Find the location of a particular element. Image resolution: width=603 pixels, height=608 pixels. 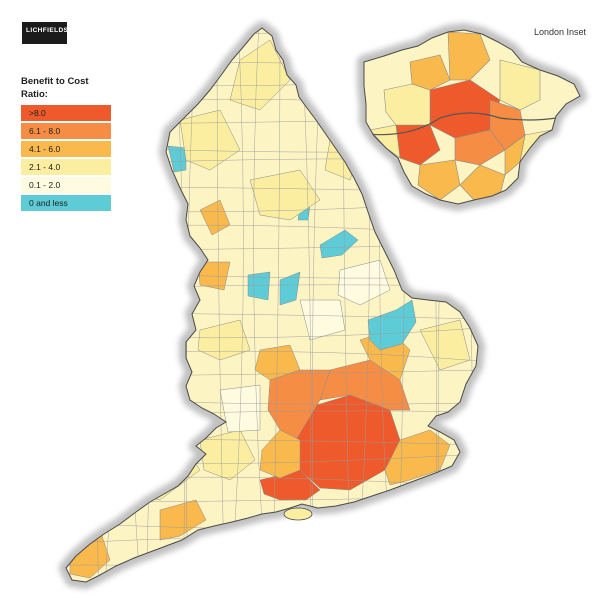

legend-item: 6.1 - 8.0 is located at coordinates (66, 131).